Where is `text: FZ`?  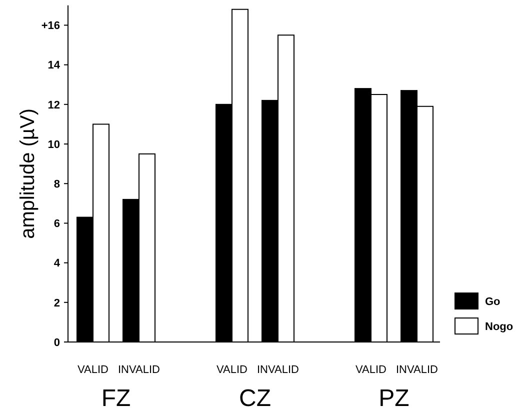 text: FZ is located at coordinates (116, 398).